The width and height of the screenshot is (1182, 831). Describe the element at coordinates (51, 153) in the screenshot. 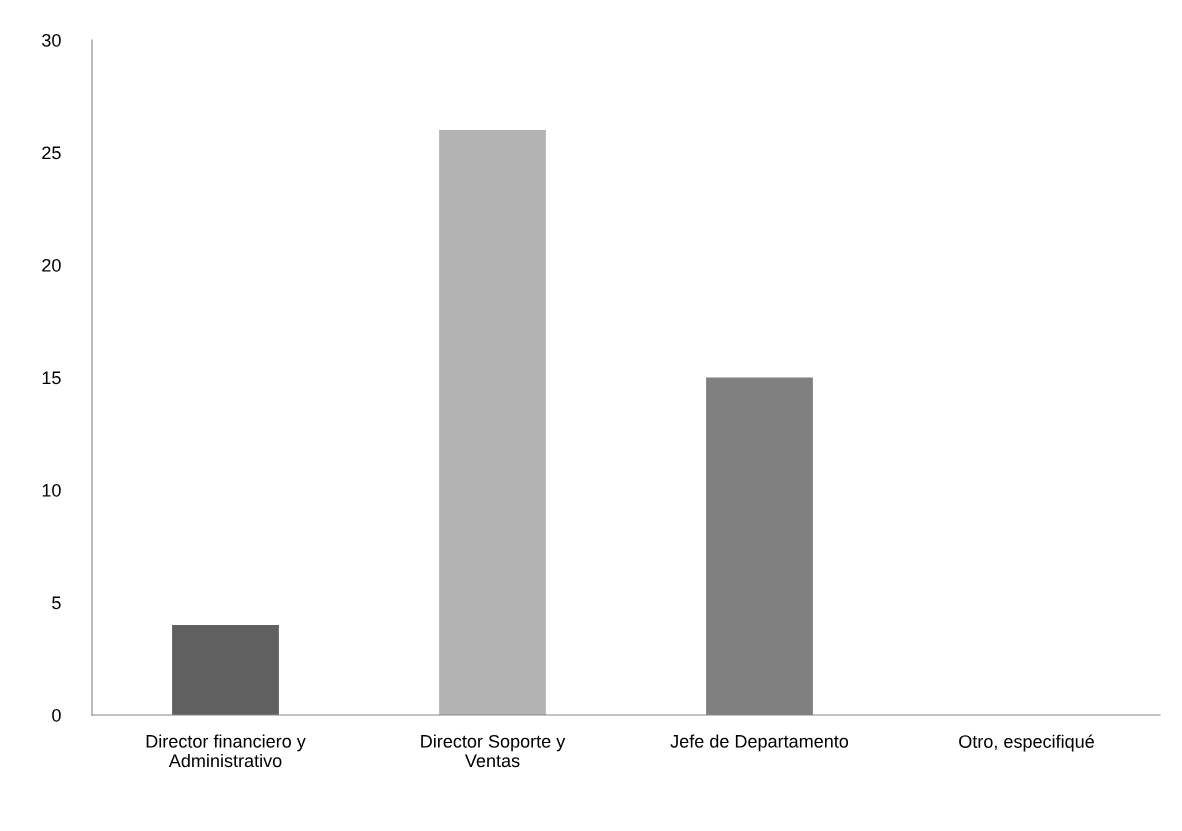

I see `y-tick-label: 25` at that location.